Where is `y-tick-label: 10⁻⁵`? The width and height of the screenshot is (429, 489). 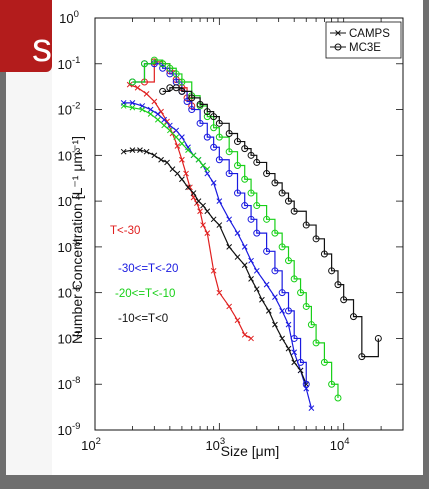 y-tick-label: 10⁻⁵ is located at coordinates (69, 246).